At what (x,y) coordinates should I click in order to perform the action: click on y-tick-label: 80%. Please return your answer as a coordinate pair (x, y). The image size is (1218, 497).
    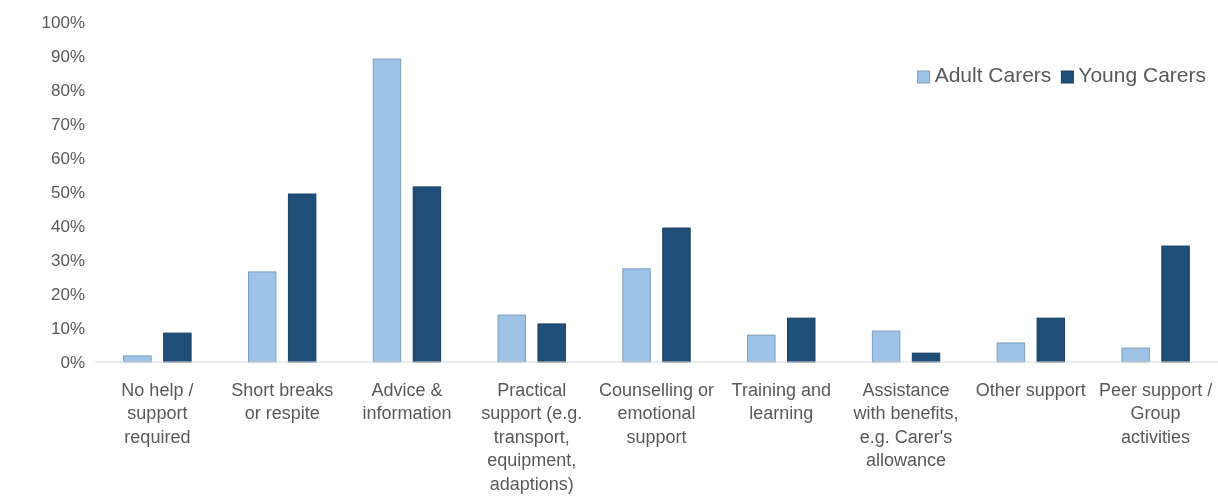
    Looking at the image, I should click on (67, 90).